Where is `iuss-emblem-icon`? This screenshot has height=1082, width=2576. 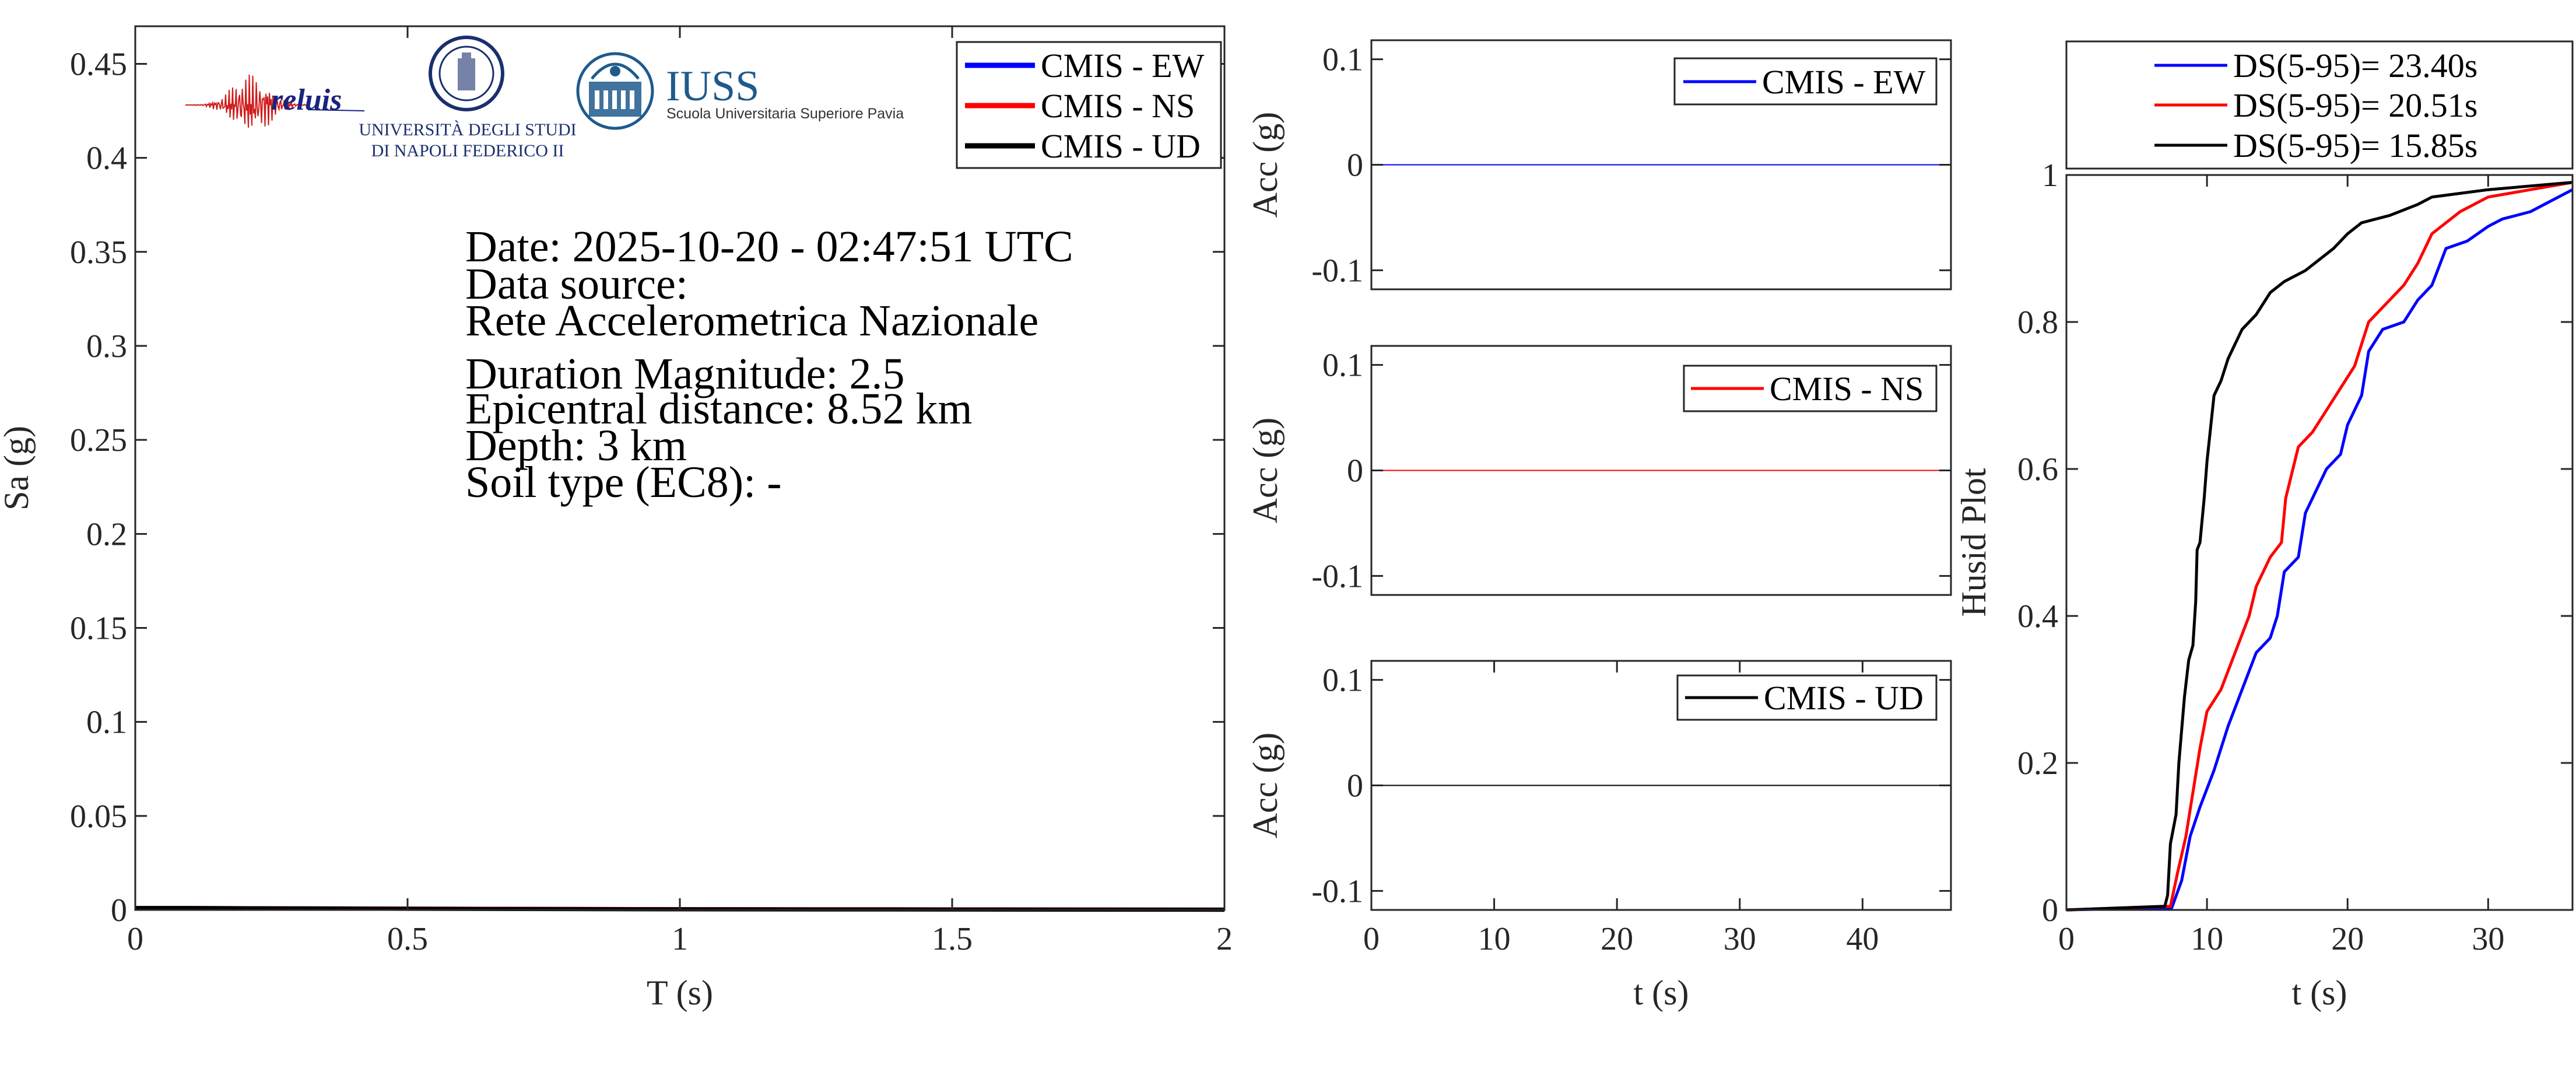
iuss-emblem-icon is located at coordinates (615, 91).